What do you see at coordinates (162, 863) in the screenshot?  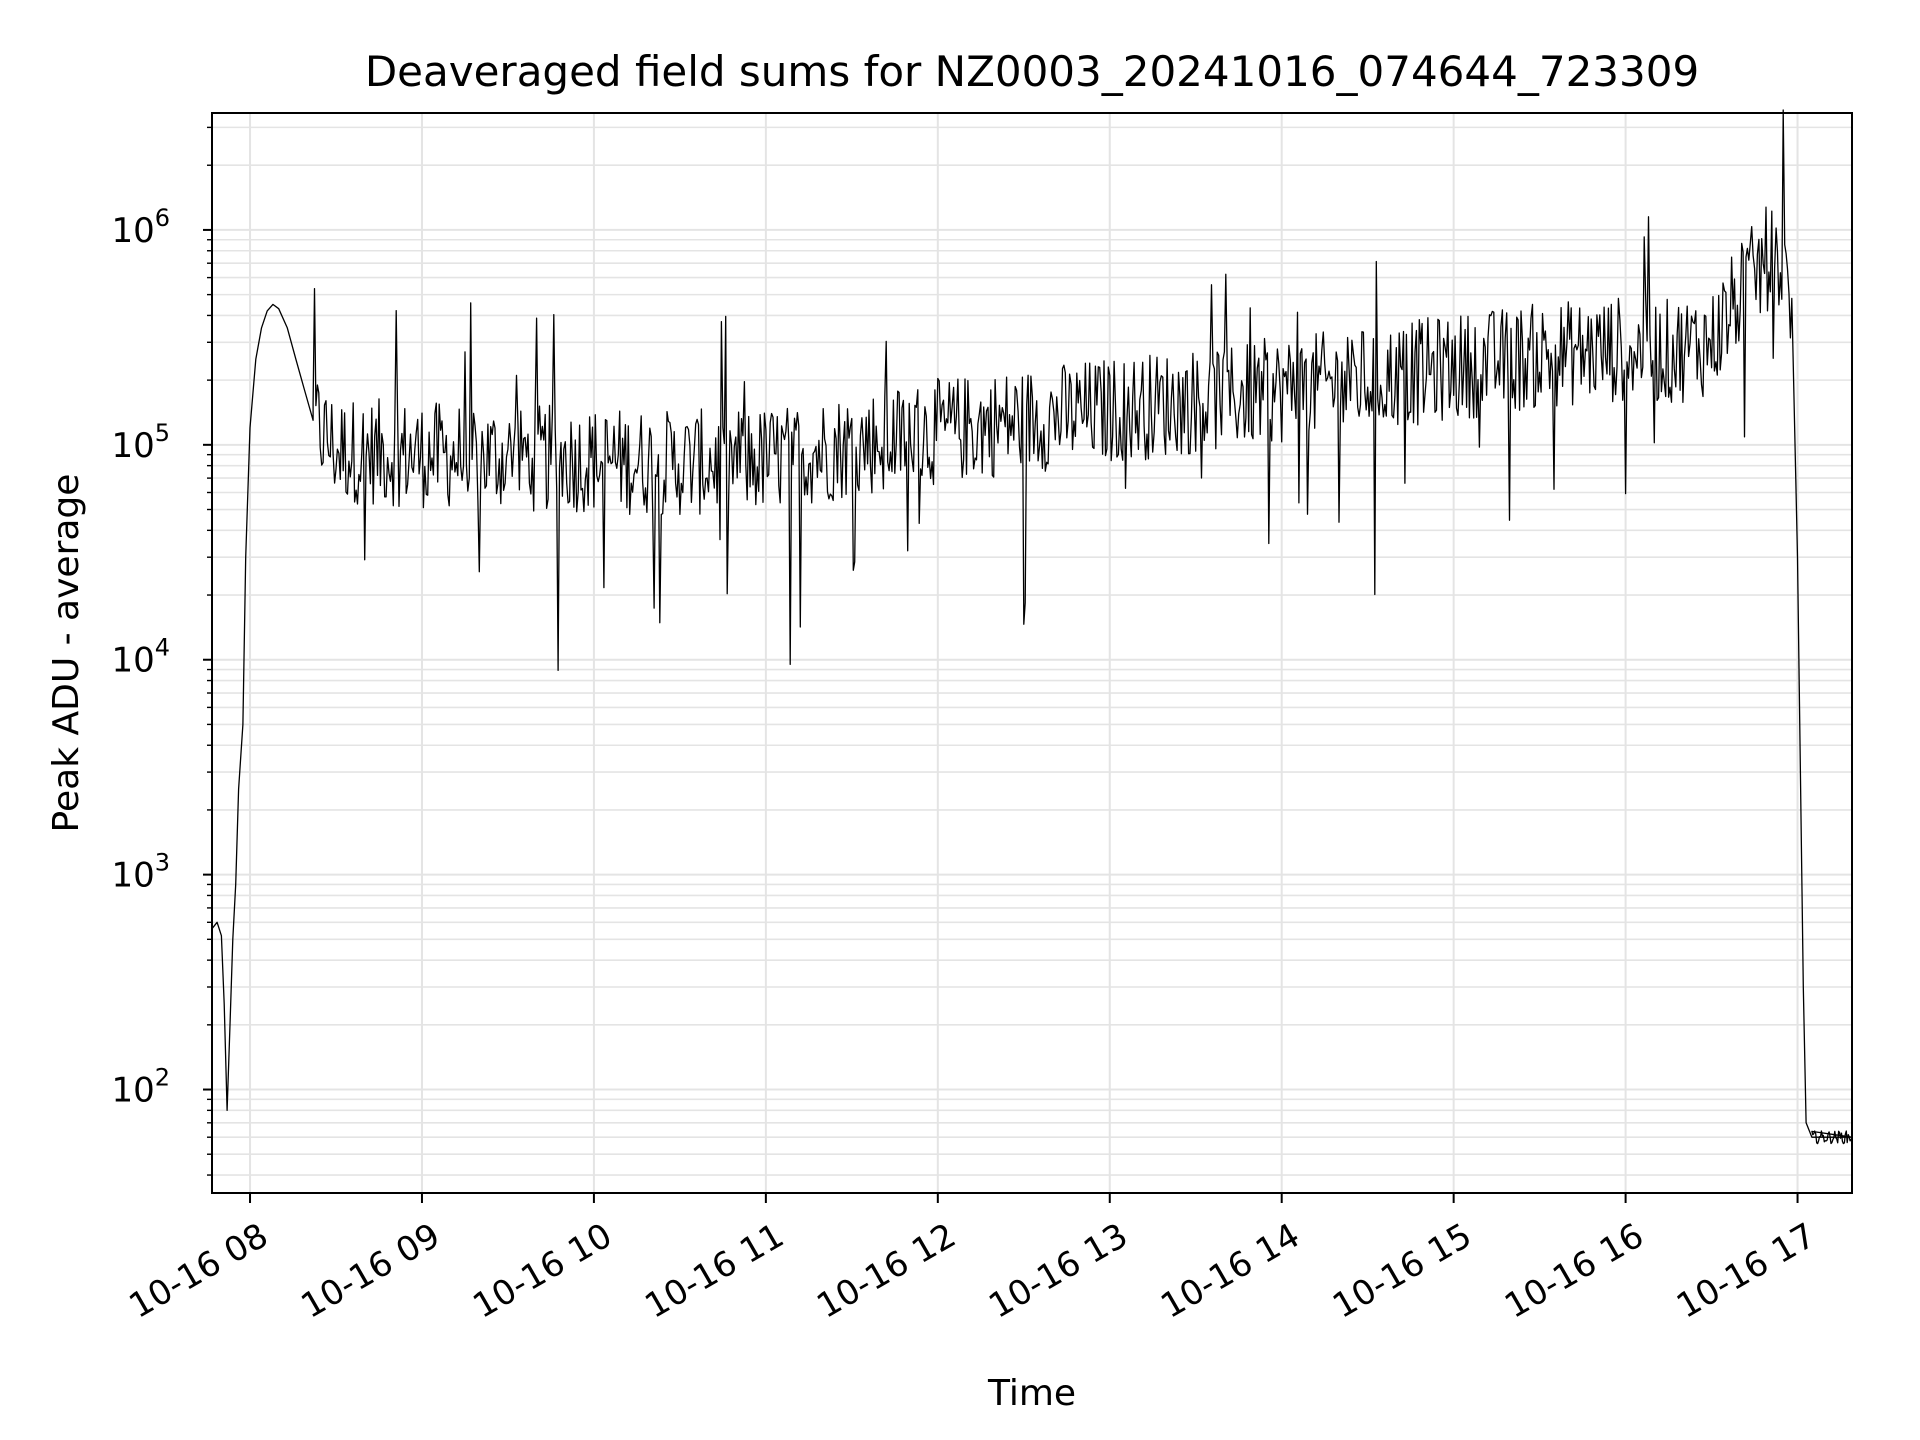 I see `y-tick-exponent: 3` at bounding box center [162, 863].